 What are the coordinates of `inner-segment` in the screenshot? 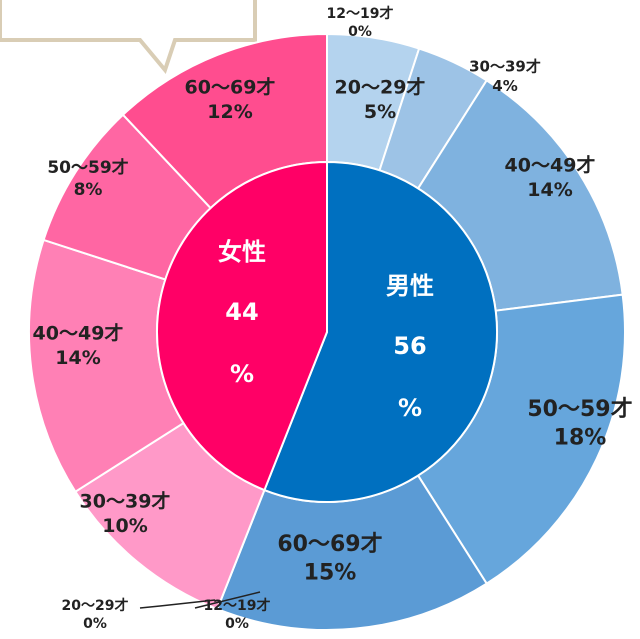 It's located at (242, 326).